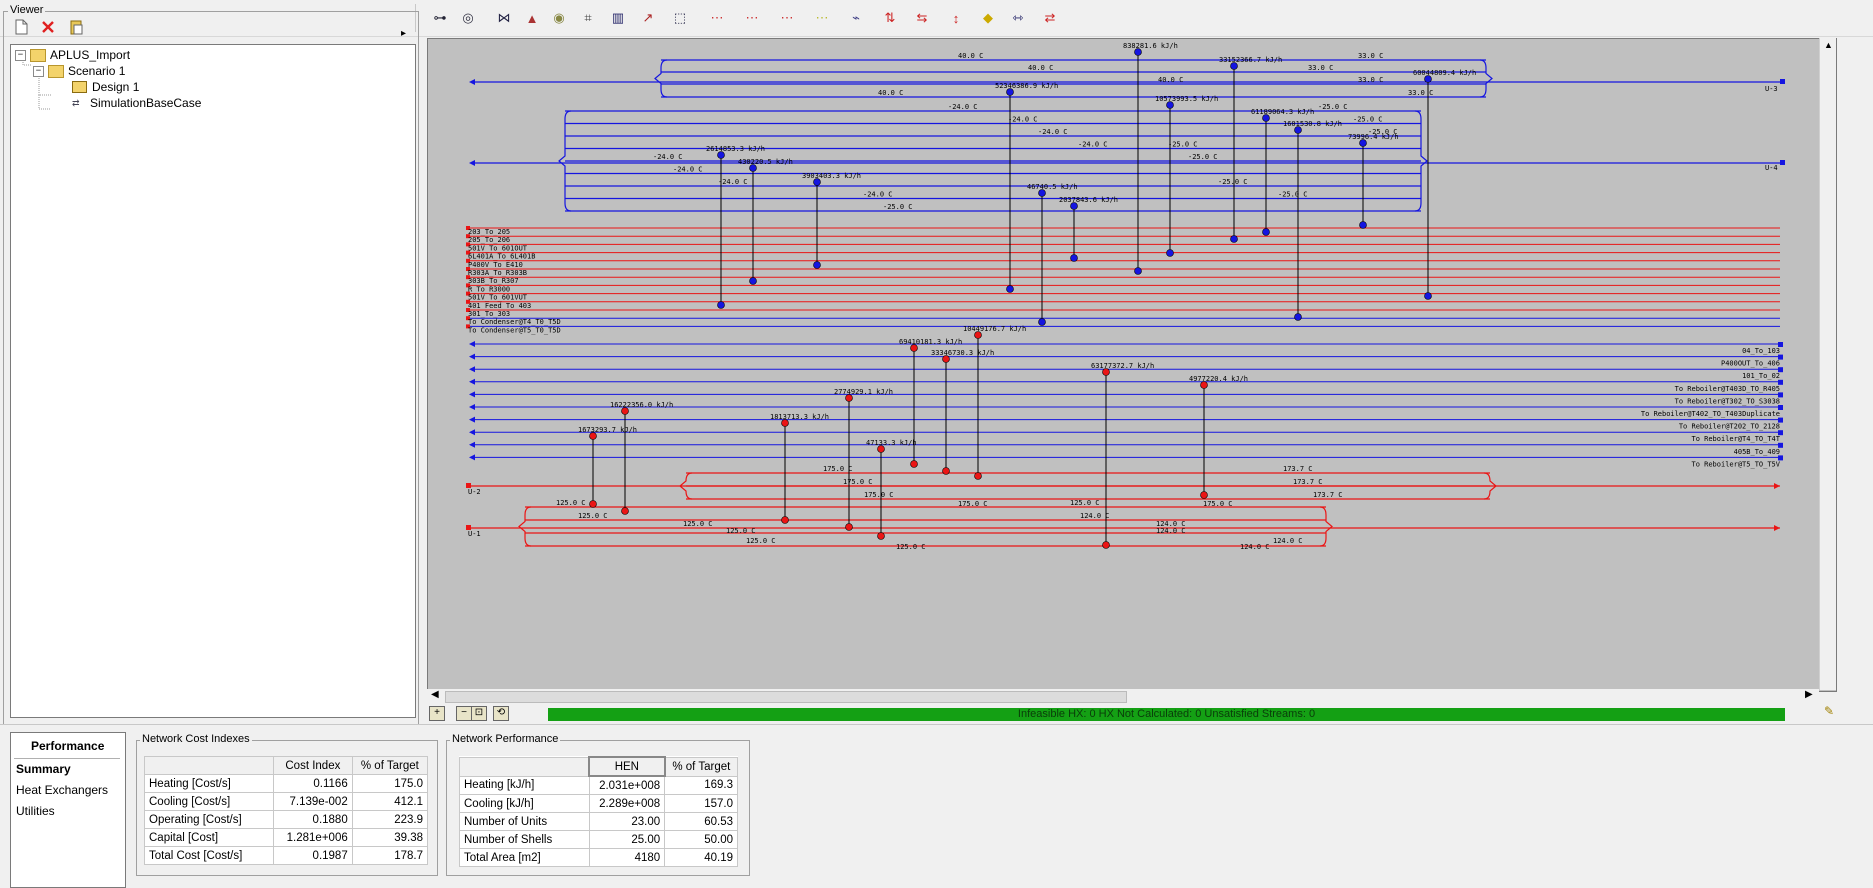 This screenshot has height=888, width=1873. Describe the element at coordinates (1050, 17) in the screenshot. I see `reverse-icon: ⇄` at that location.